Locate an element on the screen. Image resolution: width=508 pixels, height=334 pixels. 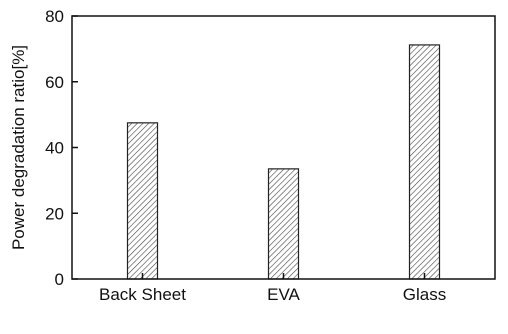
y-axis-label: Power degradation ratio[%] is located at coordinates (18, 147).